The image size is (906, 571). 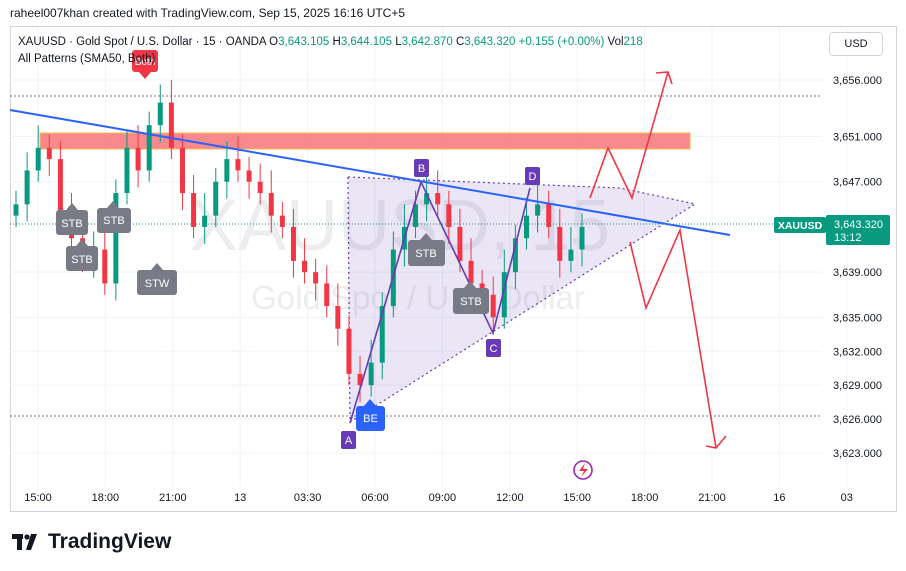 What do you see at coordinates (629, 136) in the screenshot?
I see `projection-up` at bounding box center [629, 136].